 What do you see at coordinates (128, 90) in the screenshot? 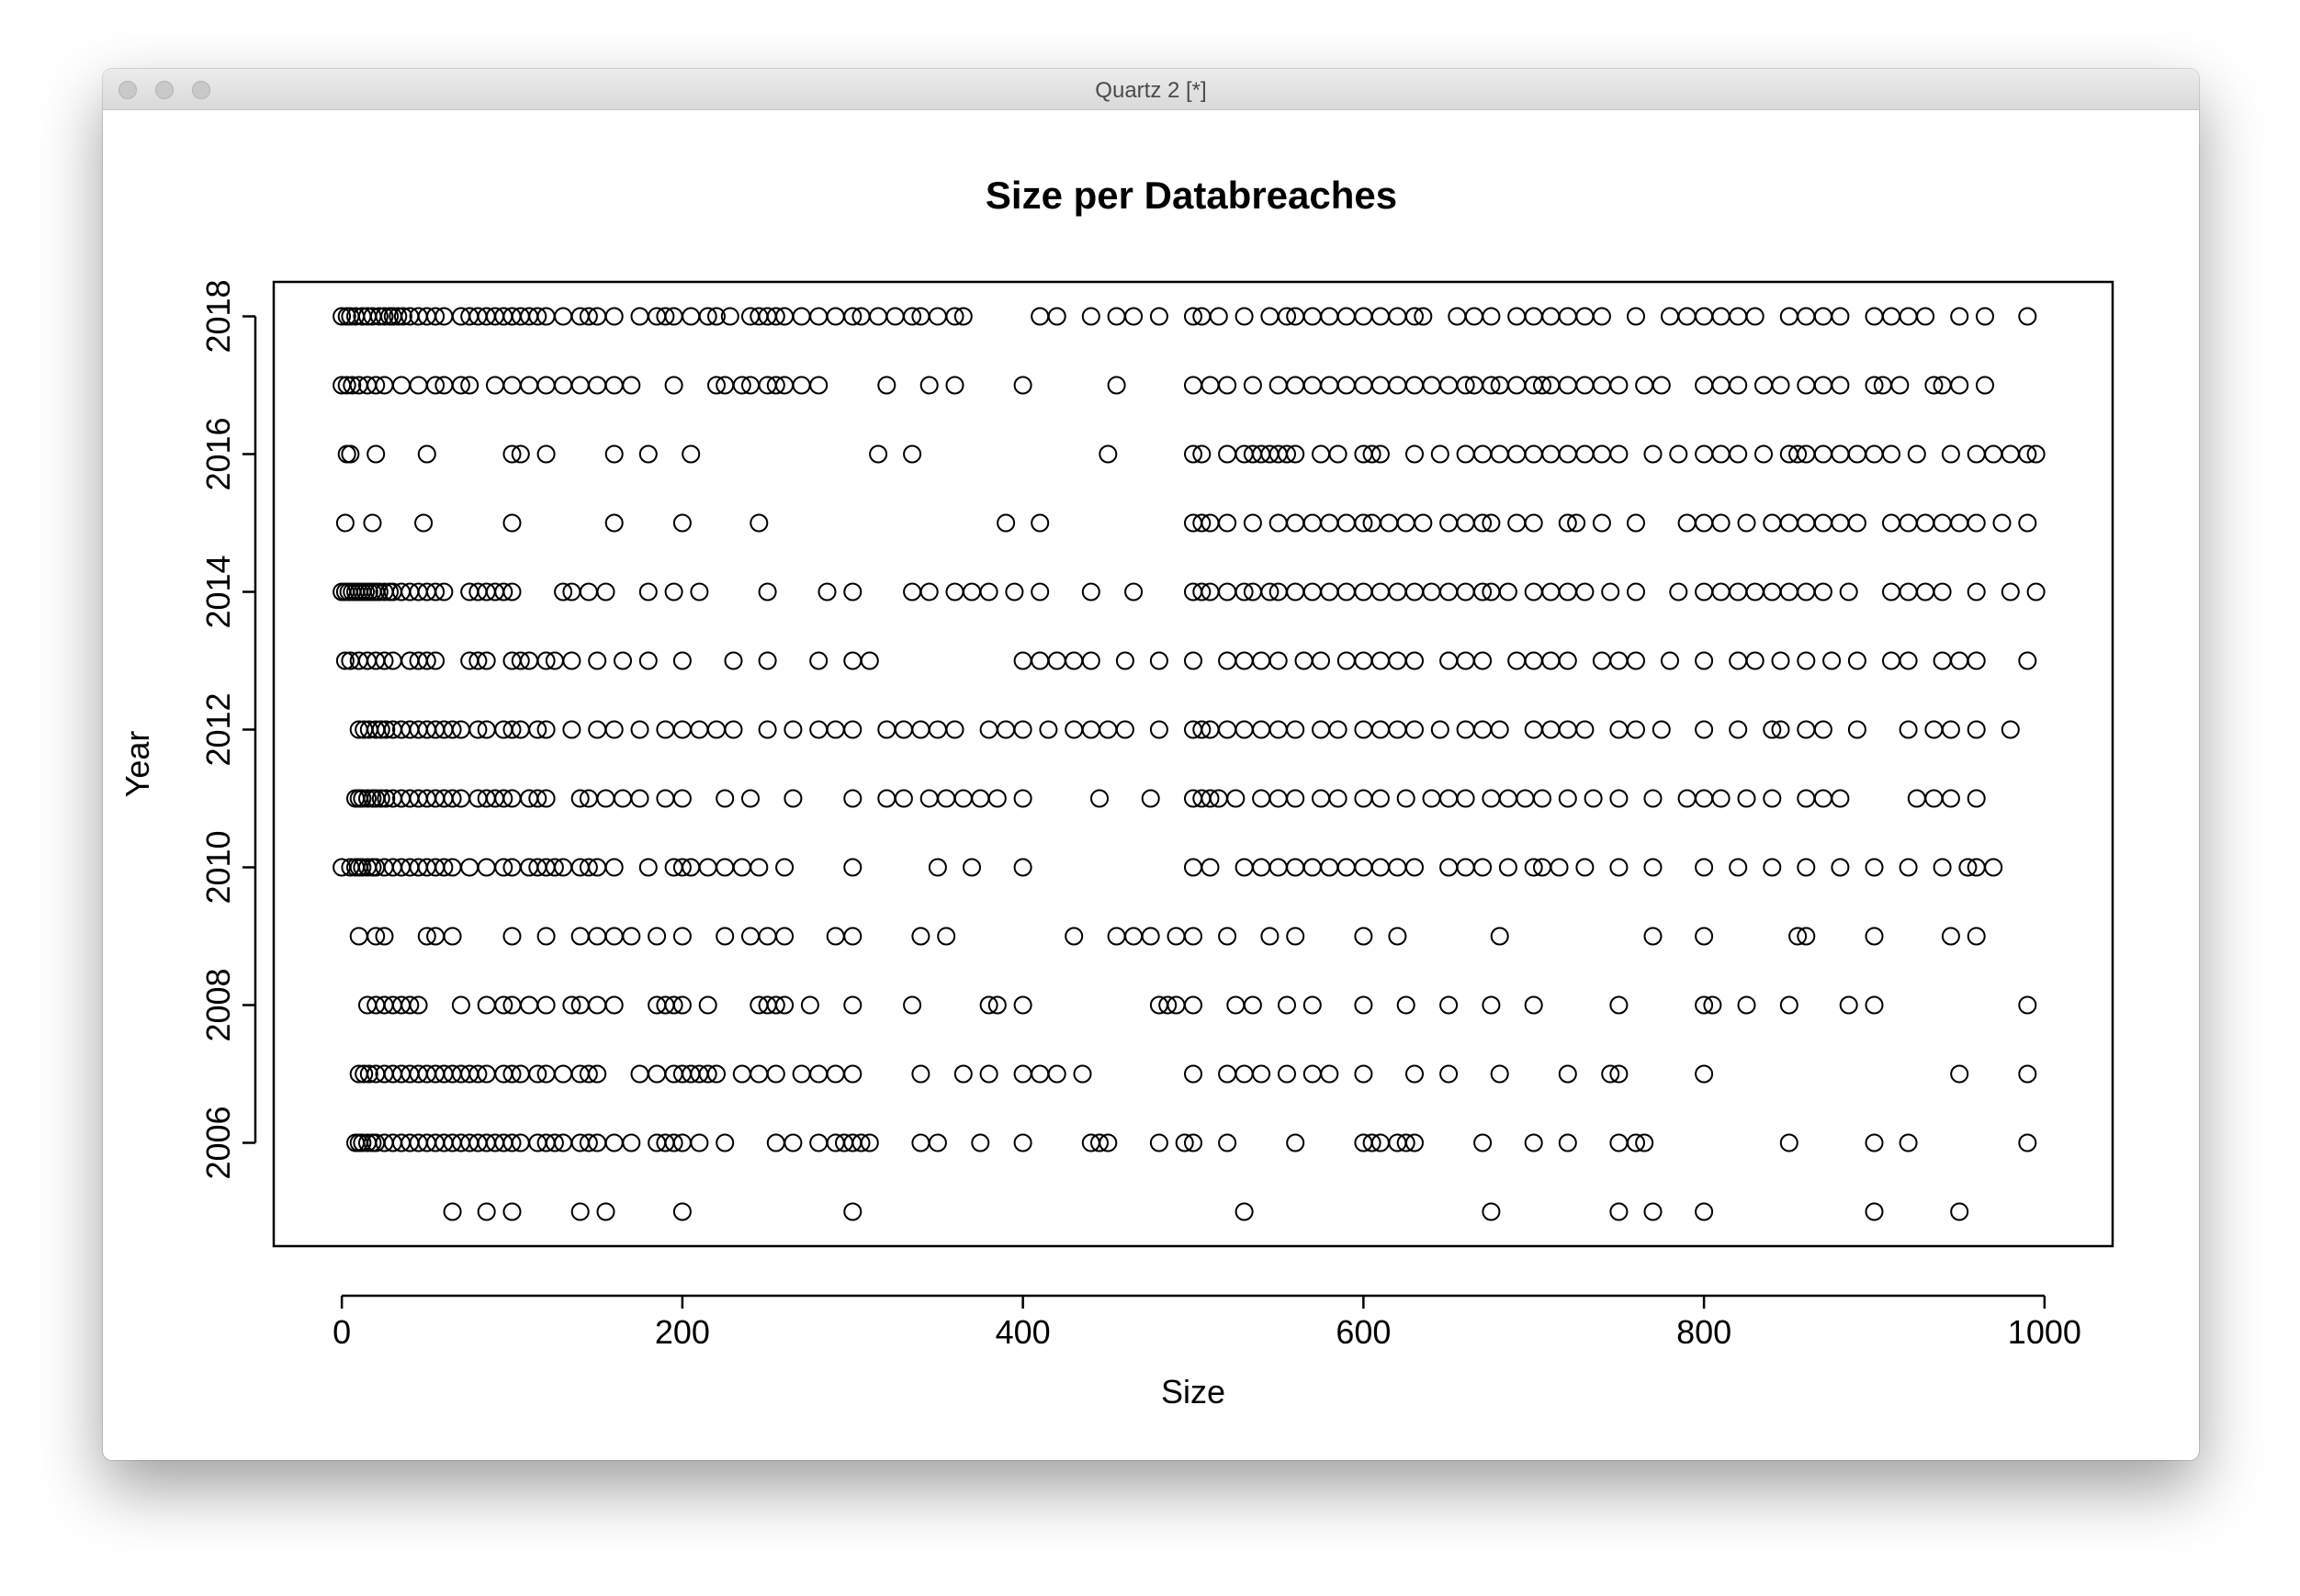
I see `close-button` at bounding box center [128, 90].